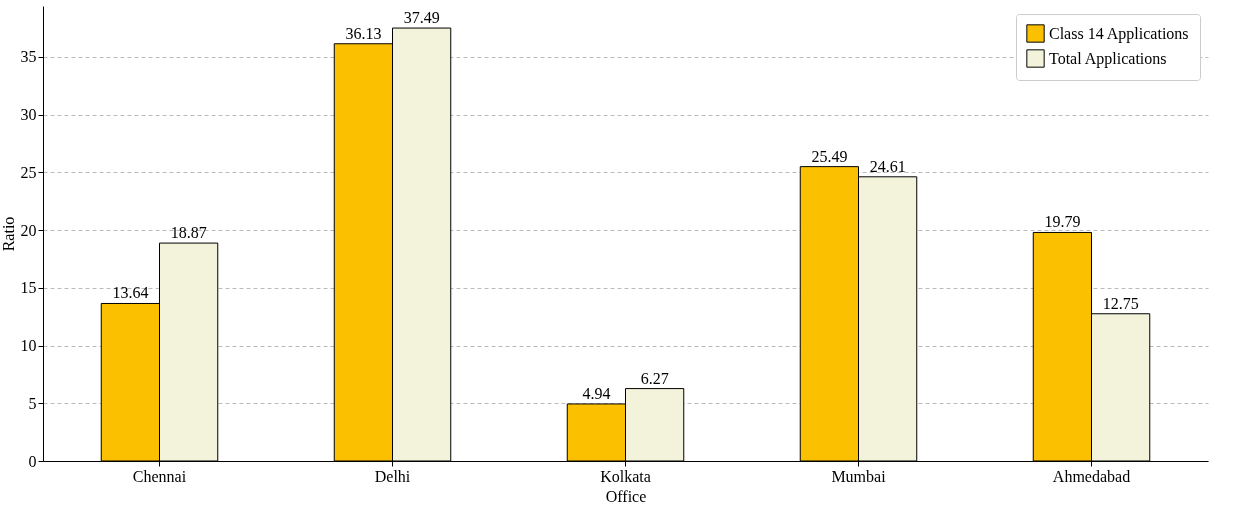  What do you see at coordinates (32, 461) in the screenshot?
I see `y-tick-label: 0` at bounding box center [32, 461].